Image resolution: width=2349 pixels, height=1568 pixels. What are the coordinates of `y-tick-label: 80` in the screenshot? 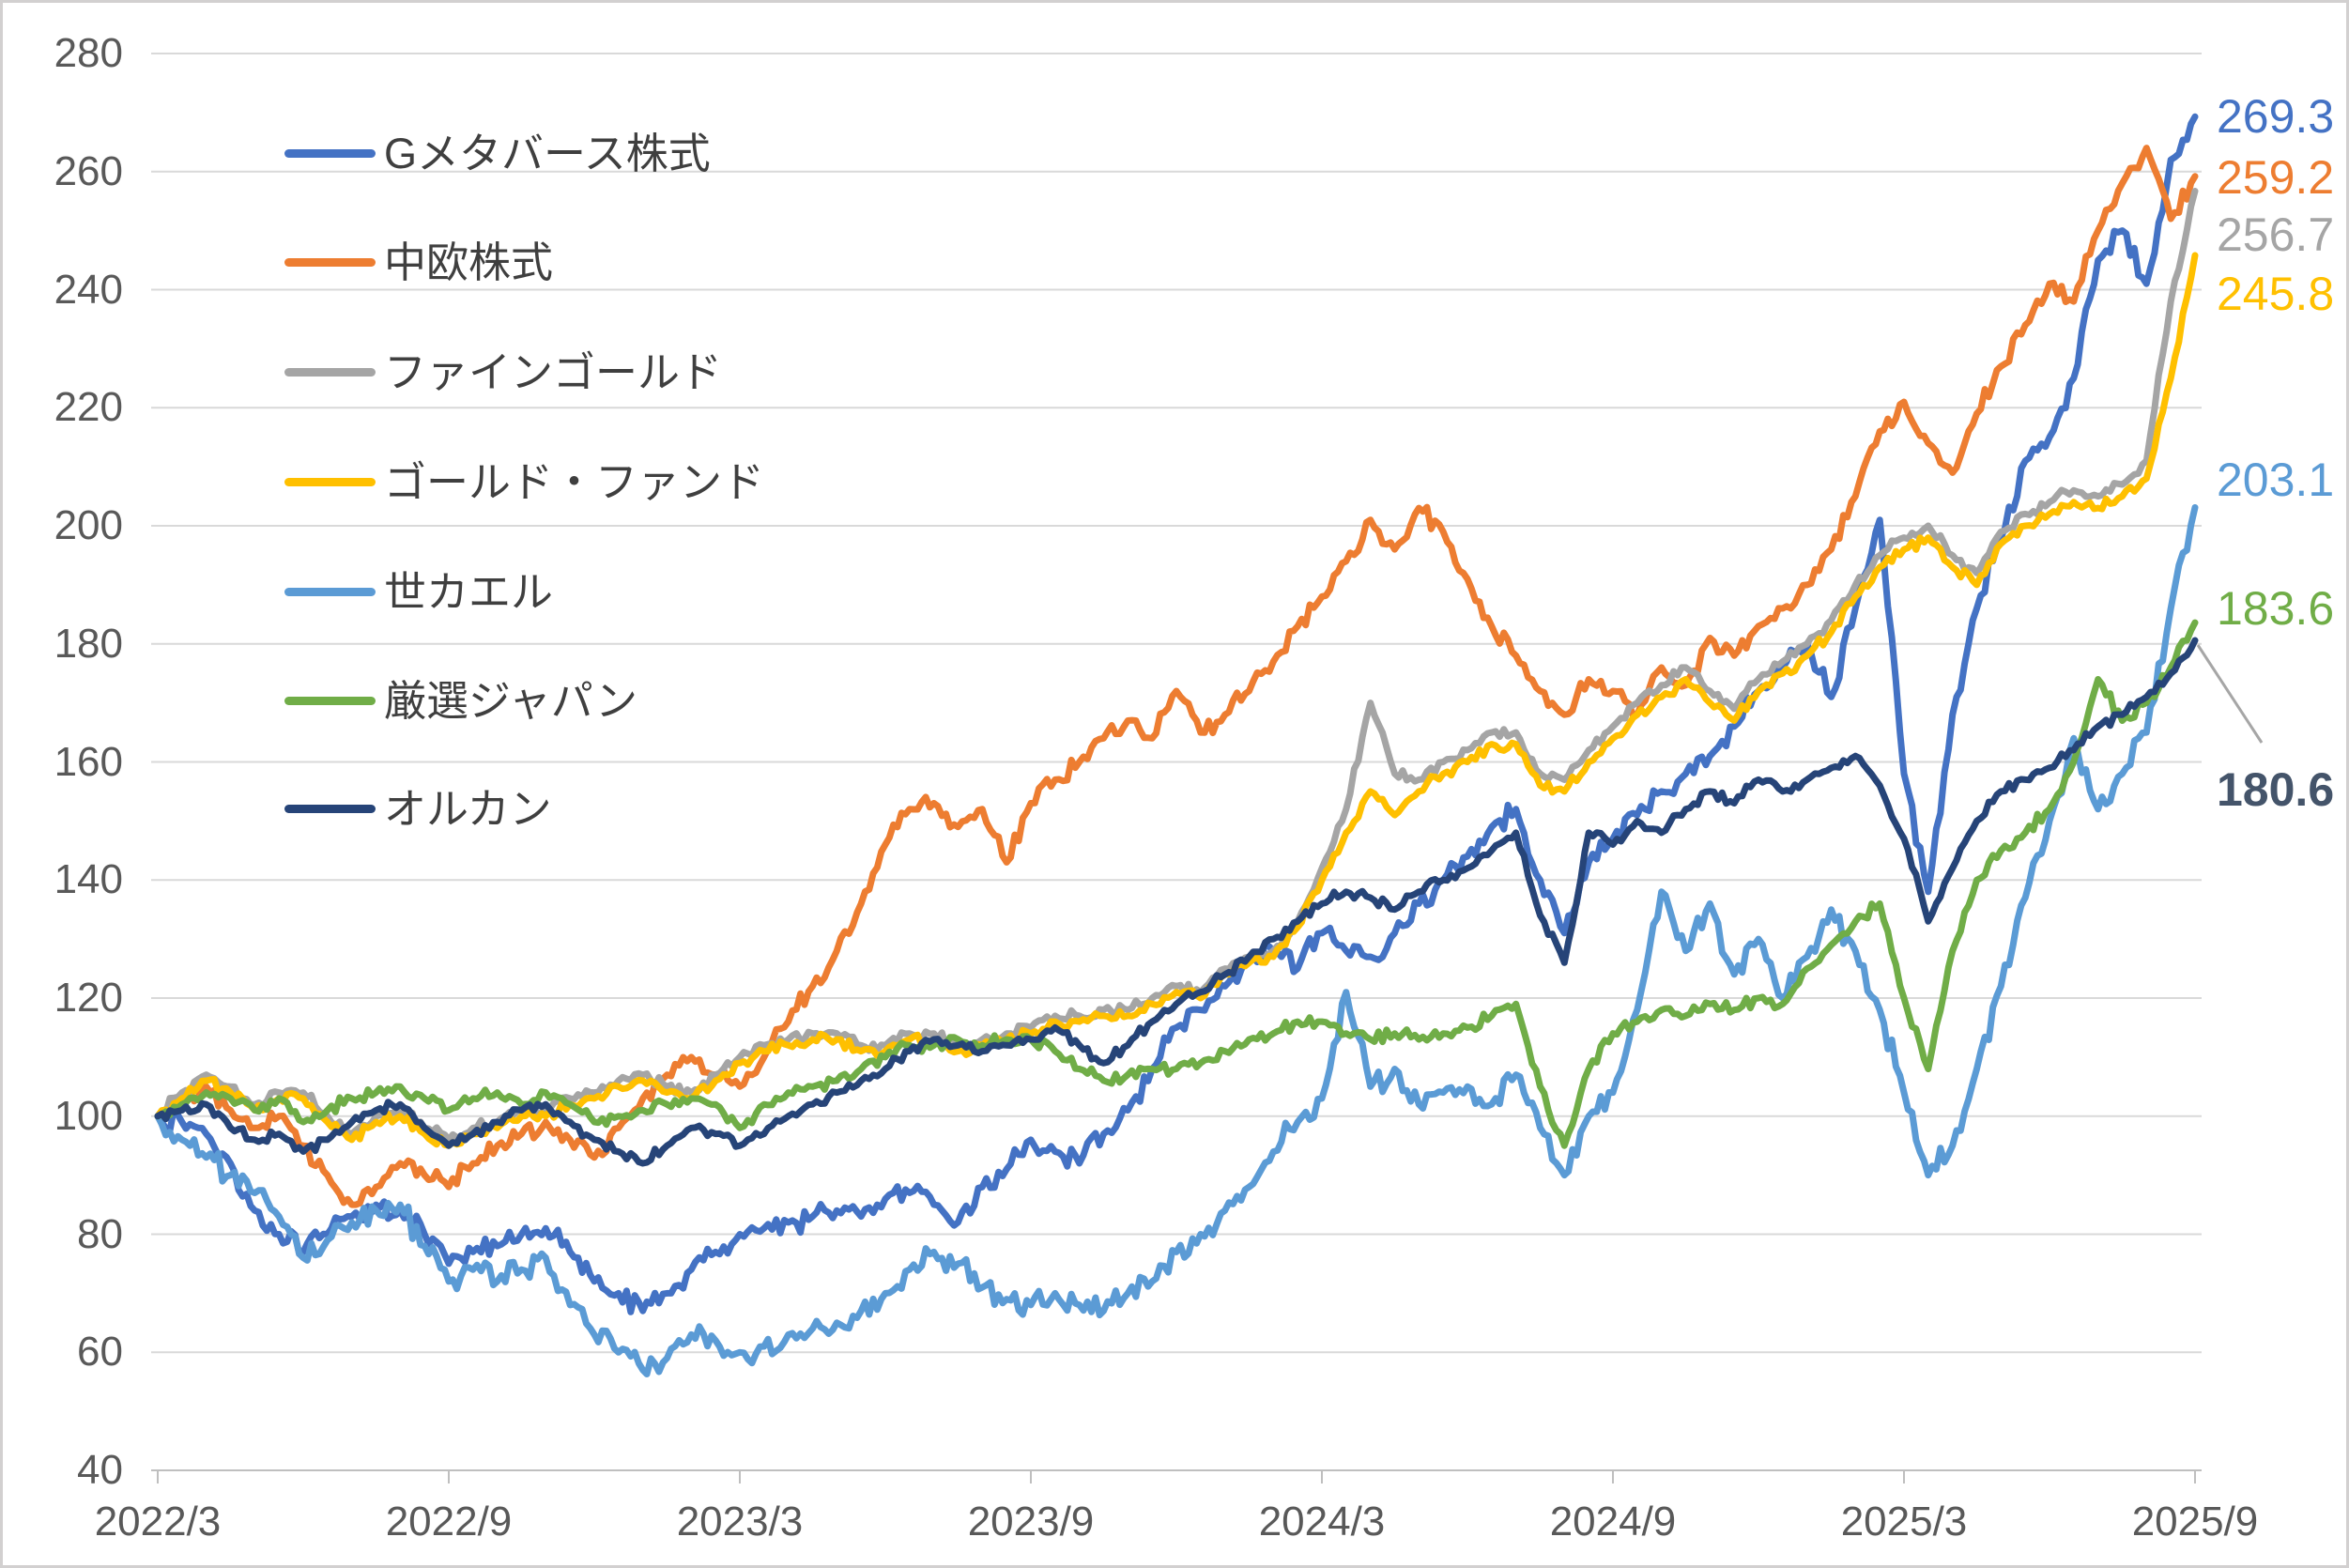 It's located at (100, 1233).